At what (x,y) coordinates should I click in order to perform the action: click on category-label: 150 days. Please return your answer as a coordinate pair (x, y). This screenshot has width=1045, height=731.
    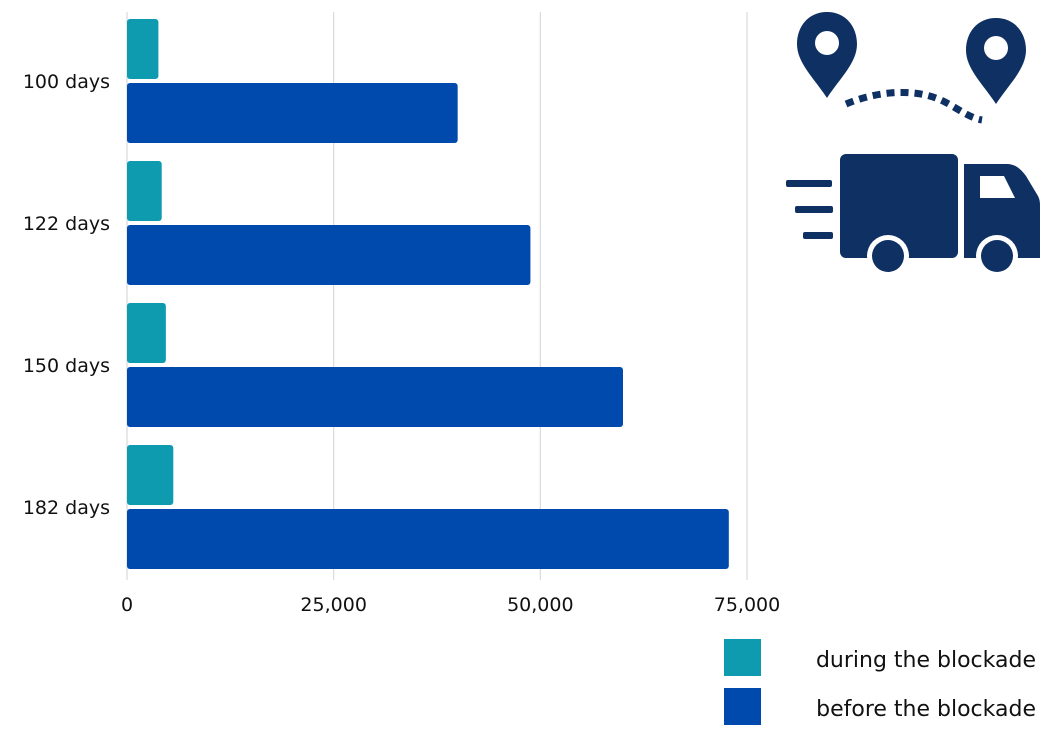
    Looking at the image, I should click on (66, 366).